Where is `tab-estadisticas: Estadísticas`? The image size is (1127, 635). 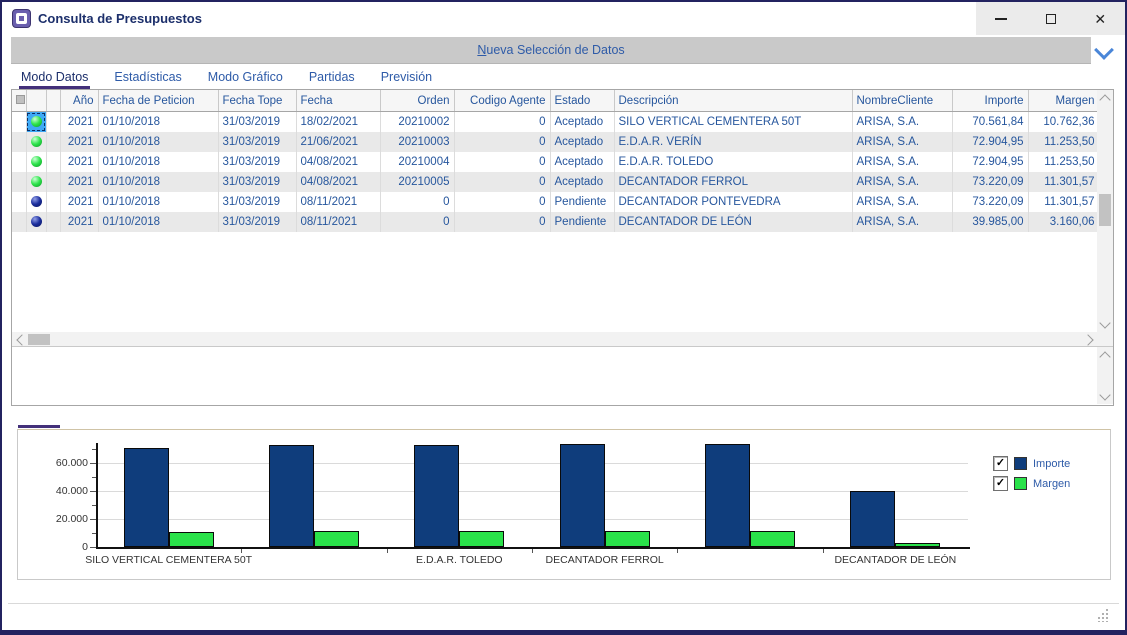 tab-estadisticas: Estadísticas is located at coordinates (148, 77).